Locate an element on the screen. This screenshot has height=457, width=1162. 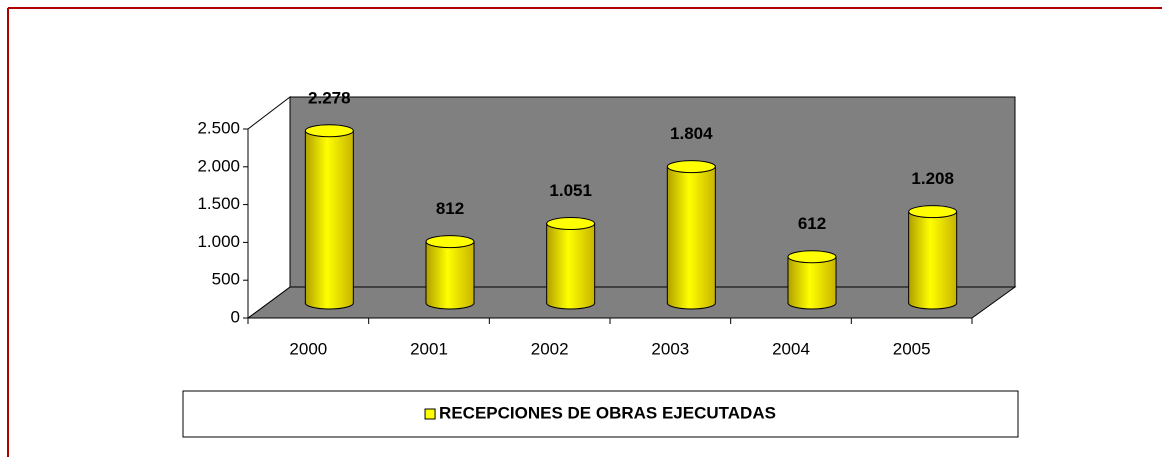
y-tick-label: 2.000 is located at coordinates (218, 165).